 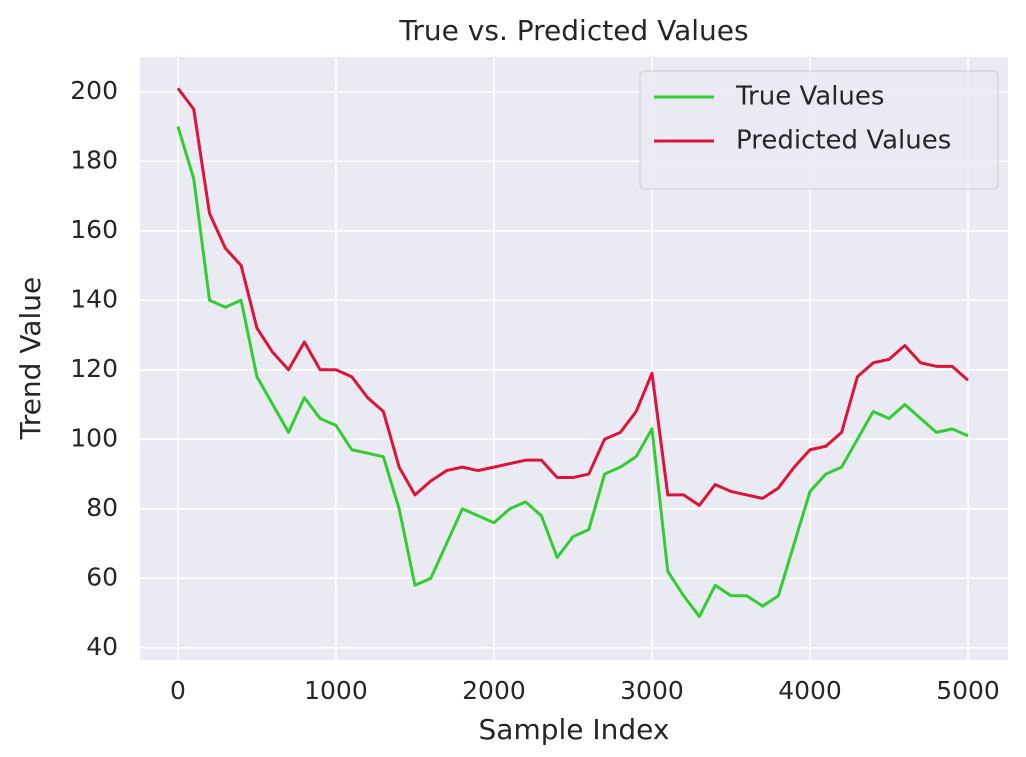 What do you see at coordinates (178, 690) in the screenshot?
I see `x-tick-label: 0` at bounding box center [178, 690].